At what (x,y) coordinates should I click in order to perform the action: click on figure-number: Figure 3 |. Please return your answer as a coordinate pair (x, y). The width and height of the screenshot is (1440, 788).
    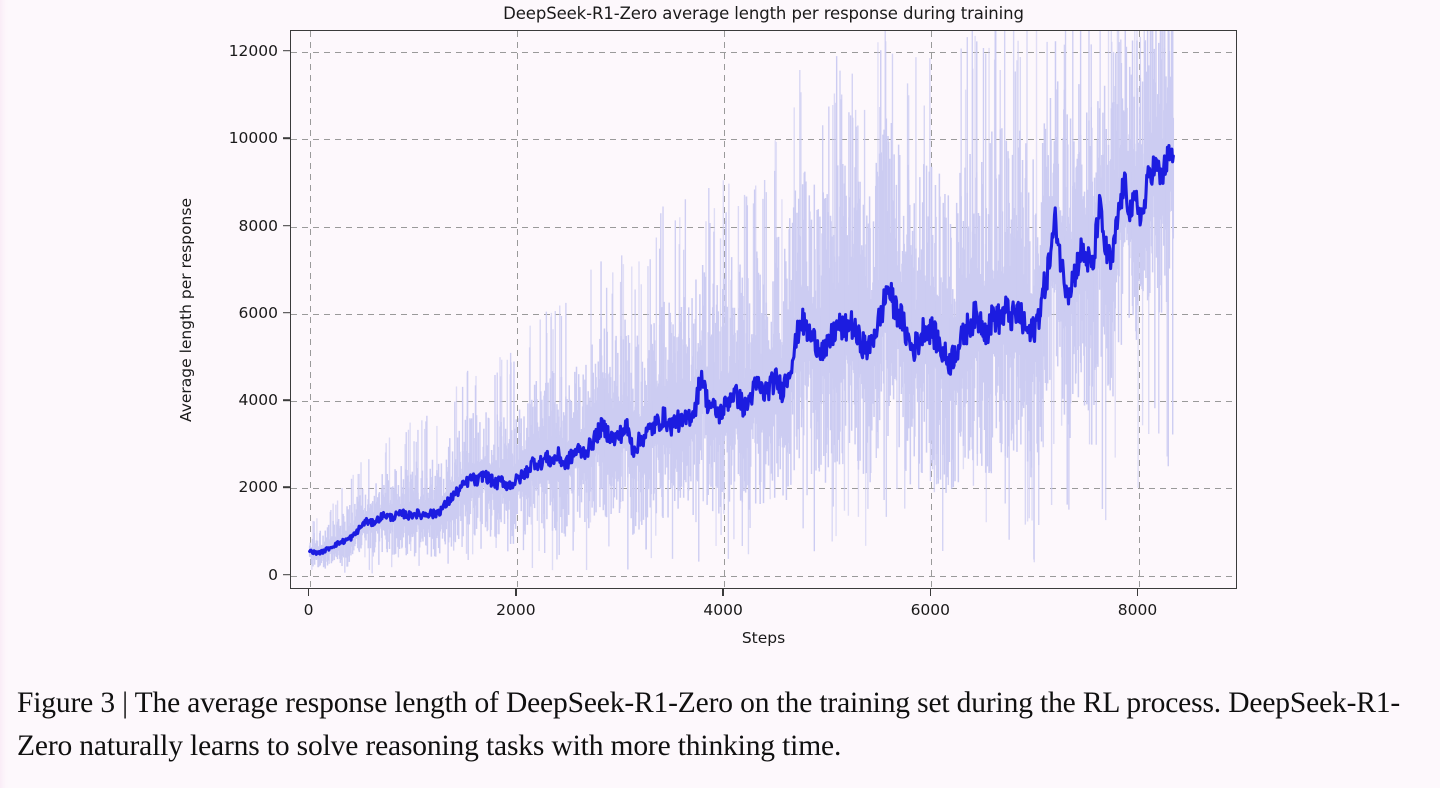
    Looking at the image, I should click on (72, 703).